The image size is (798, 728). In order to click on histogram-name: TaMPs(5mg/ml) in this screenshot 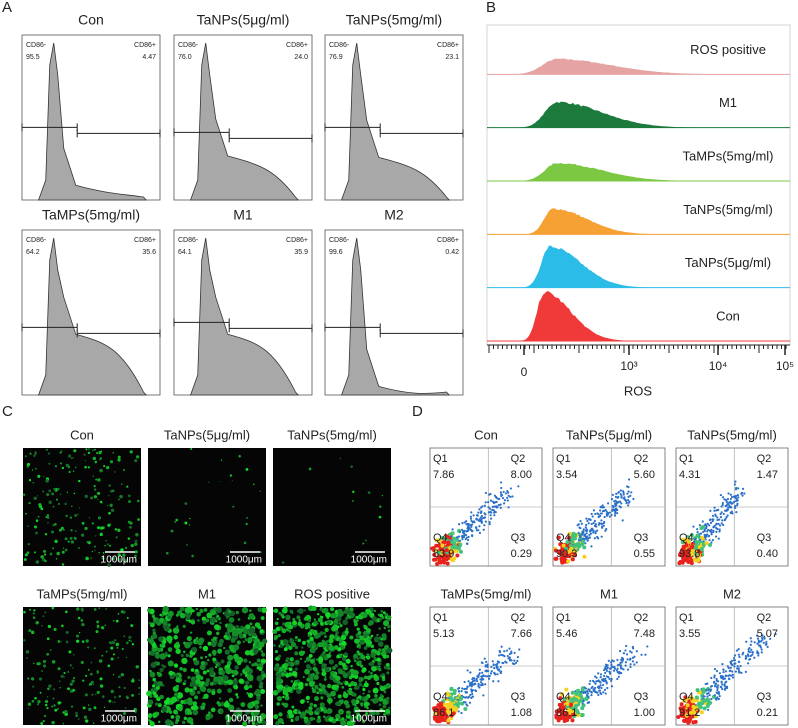, I will do `click(727, 155)`.